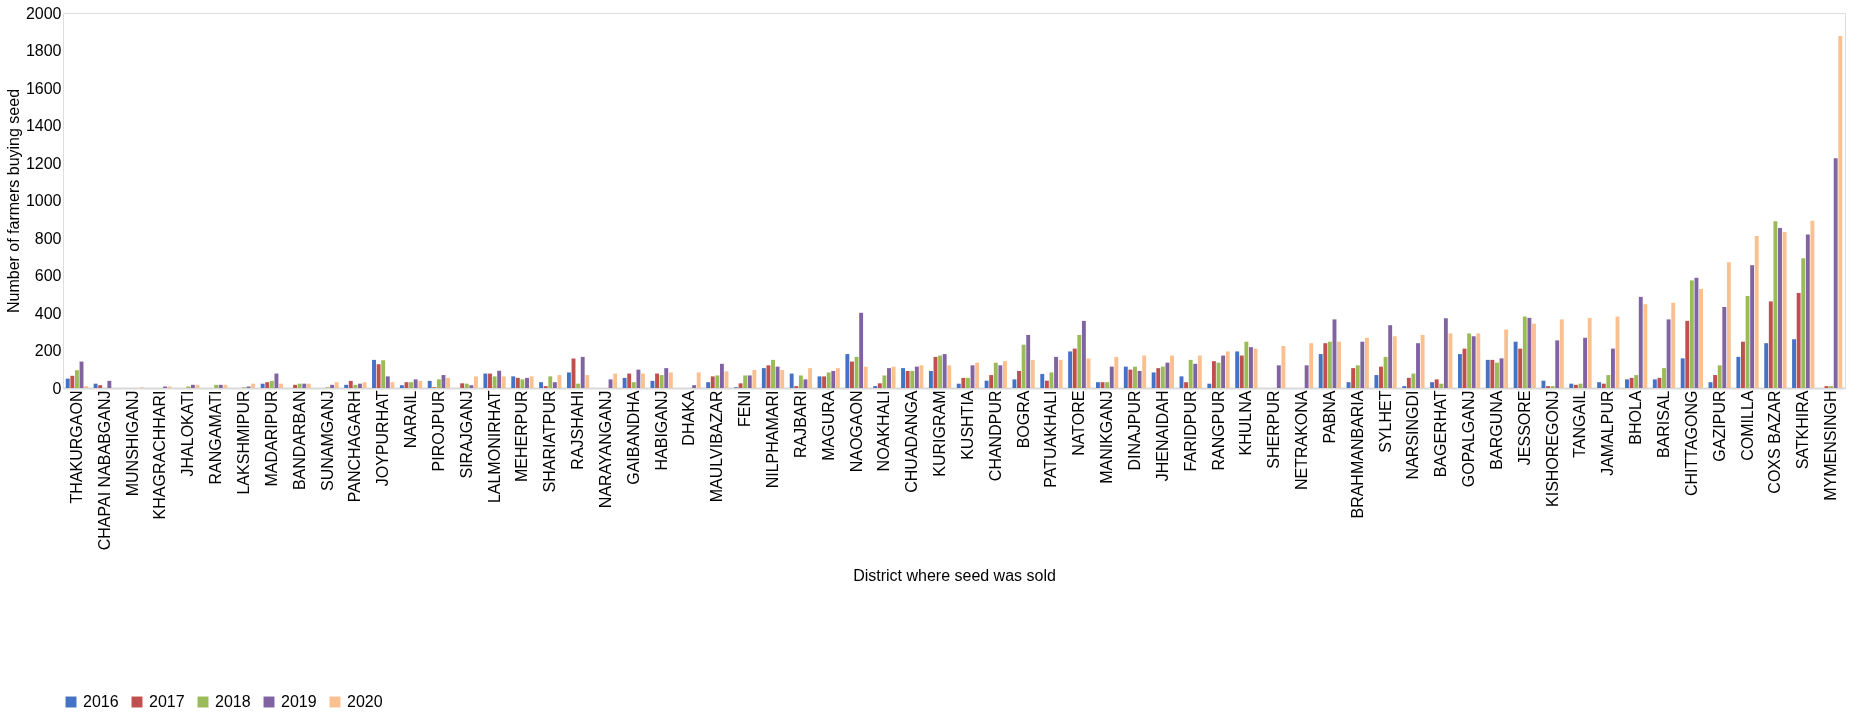 The image size is (1860, 721). What do you see at coordinates (1803, 430) in the screenshot?
I see `x-tick-label: SATKHIRA` at bounding box center [1803, 430].